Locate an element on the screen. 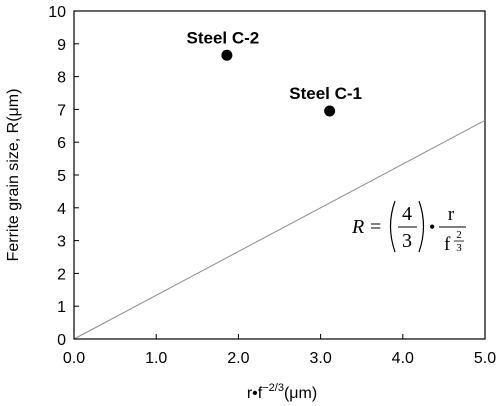 This screenshot has height=406, width=500. x-axis-label: r•f−2/3(μm) is located at coordinates (282, 392).